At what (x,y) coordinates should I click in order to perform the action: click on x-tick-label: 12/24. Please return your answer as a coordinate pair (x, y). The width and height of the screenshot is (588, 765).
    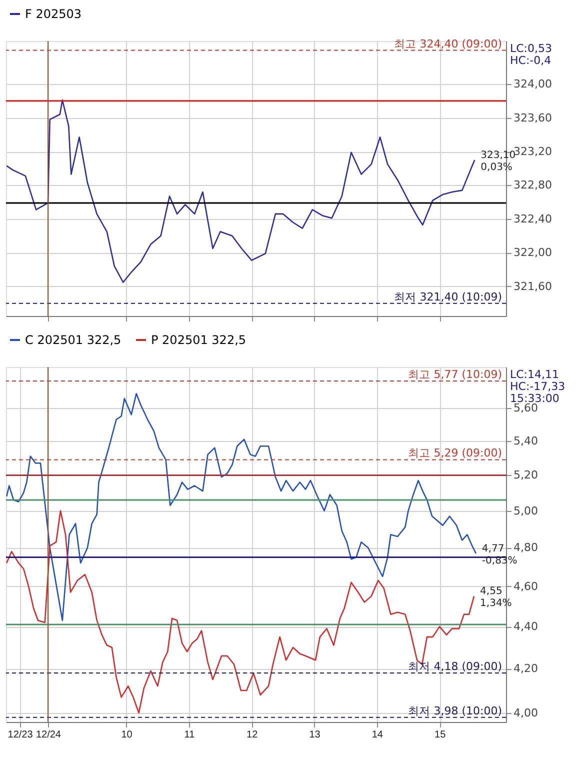
    Looking at the image, I should click on (49, 735).